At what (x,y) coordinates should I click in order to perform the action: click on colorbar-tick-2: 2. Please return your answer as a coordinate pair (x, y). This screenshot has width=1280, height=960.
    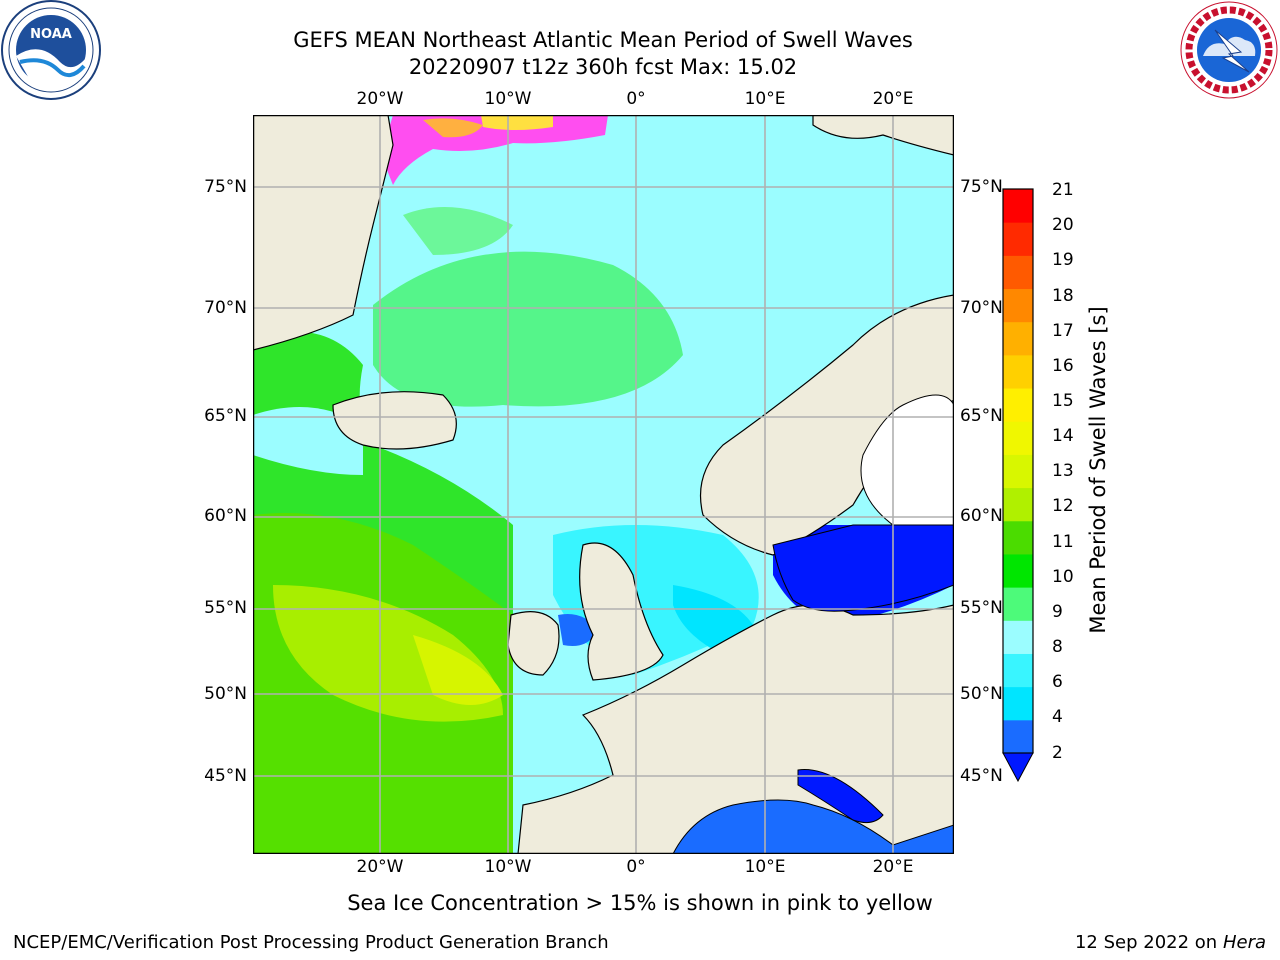
    Looking at the image, I should click on (1057, 753).